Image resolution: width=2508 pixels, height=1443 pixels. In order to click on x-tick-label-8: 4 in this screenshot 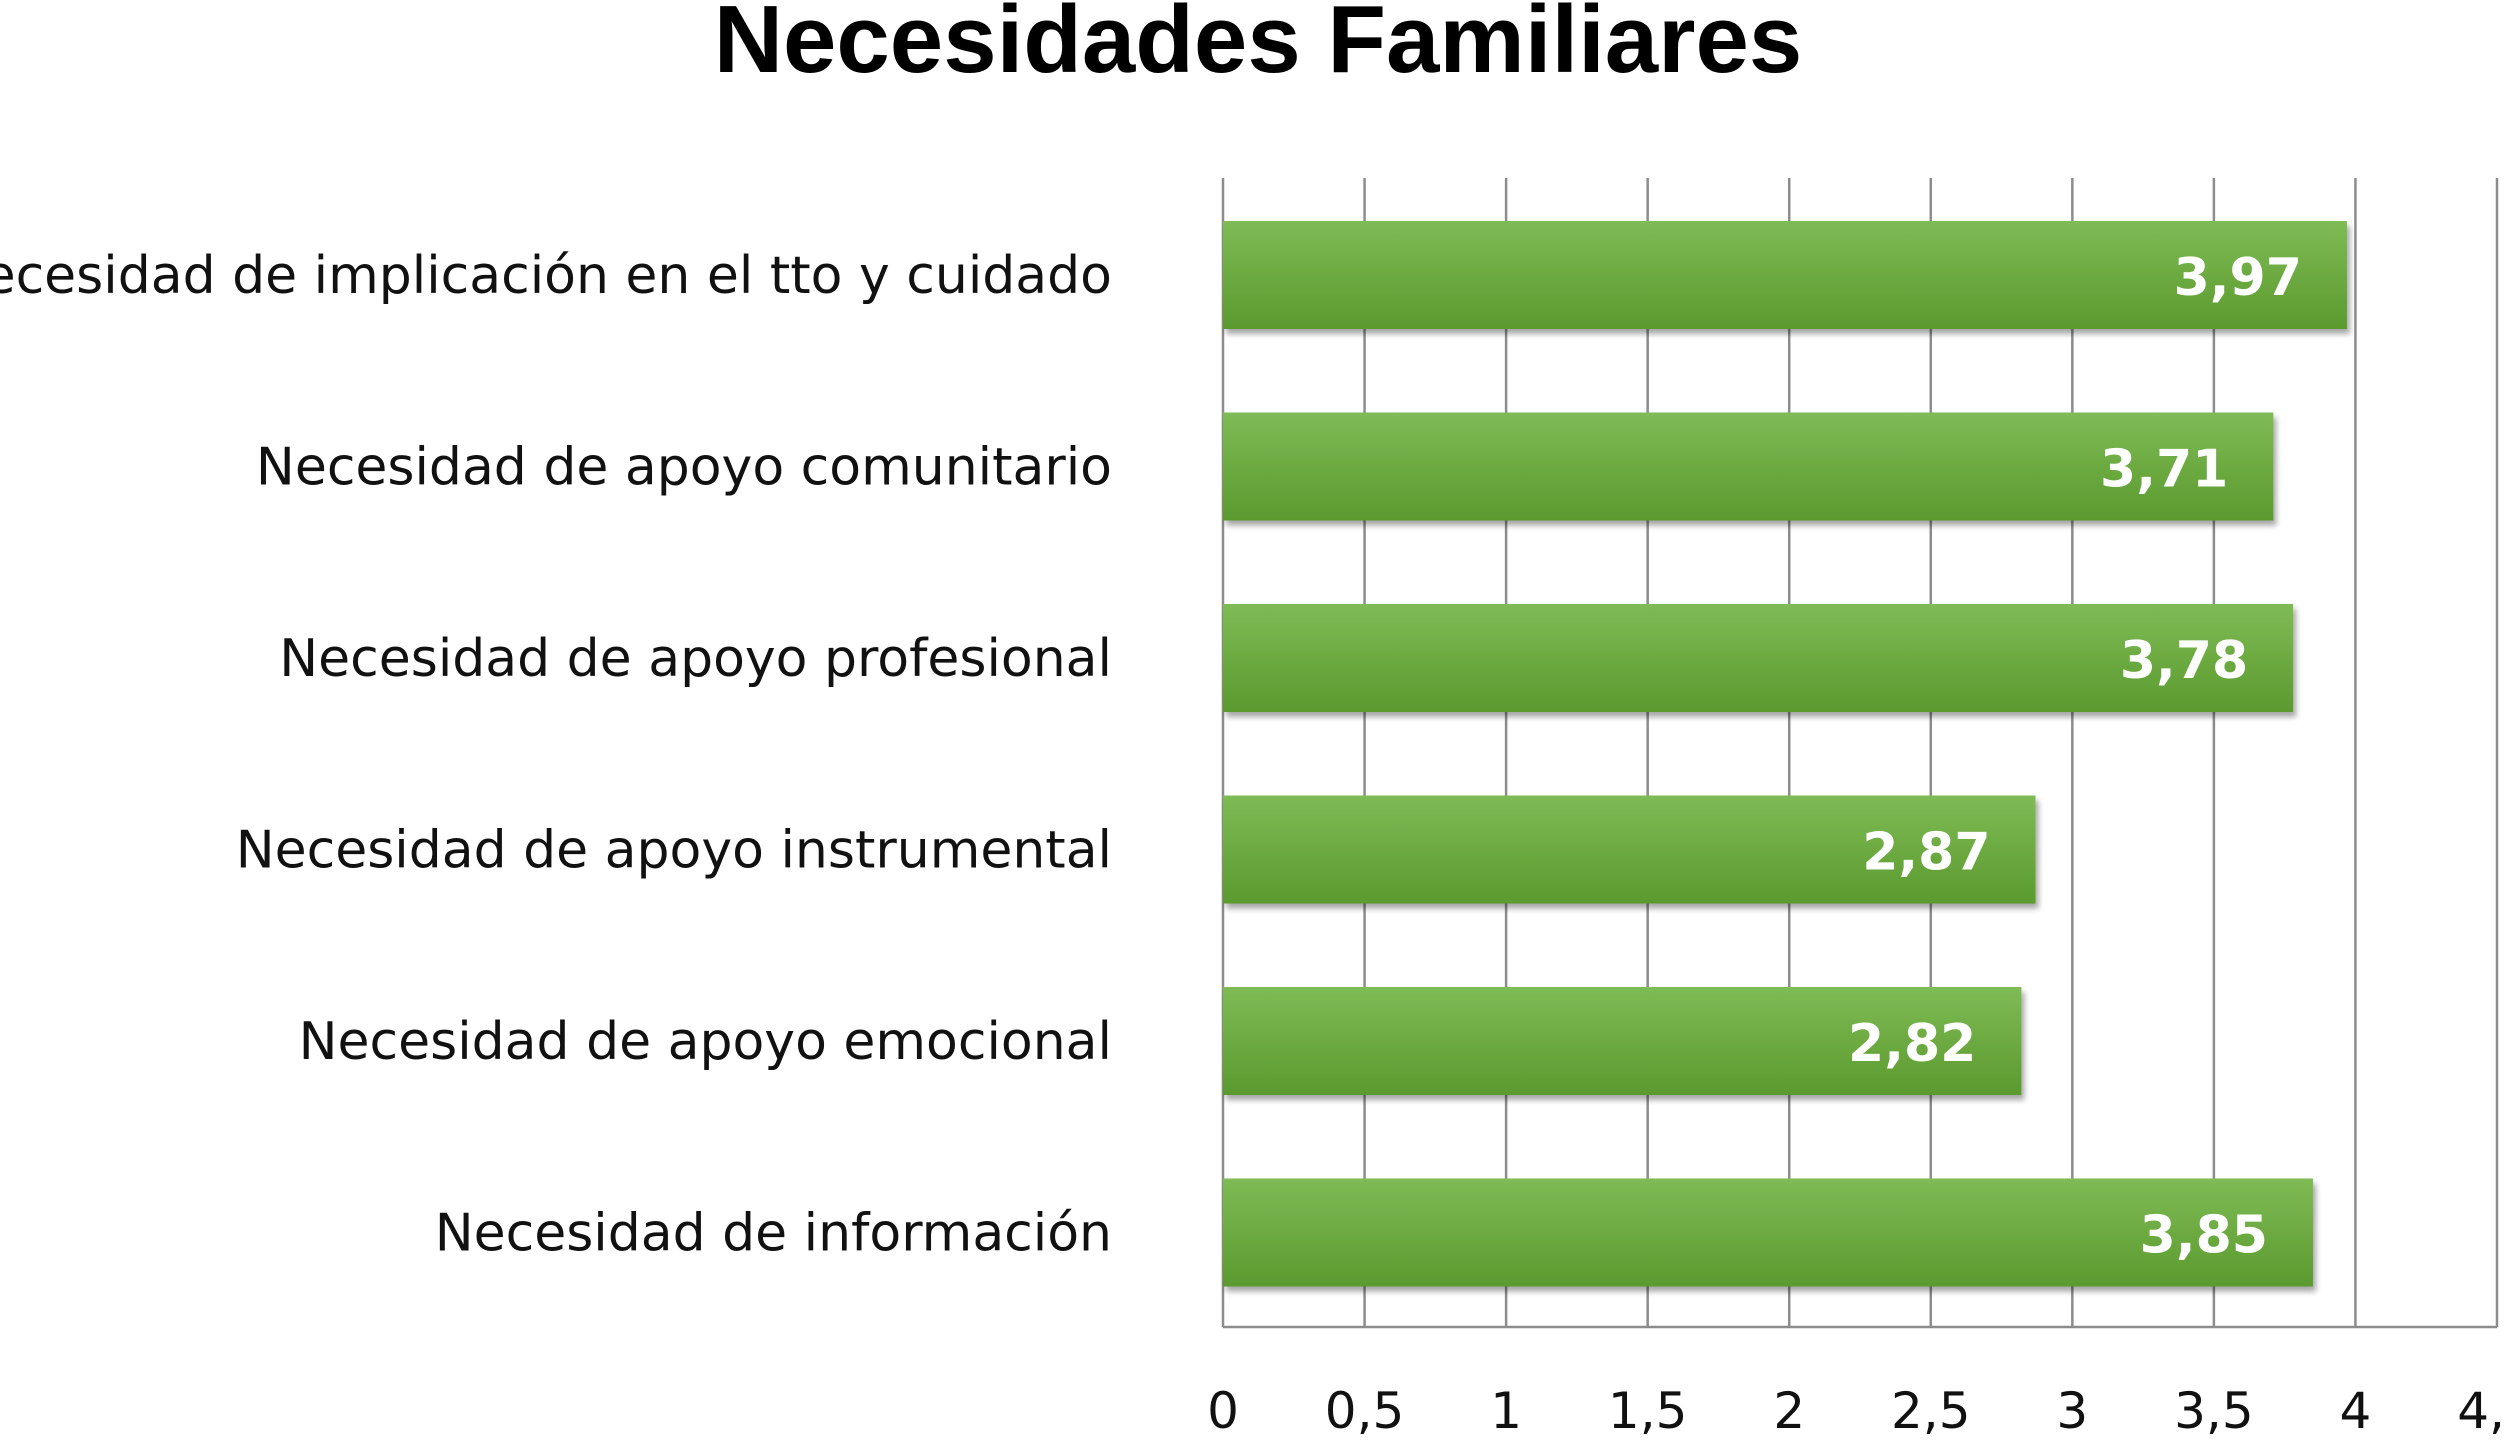, I will do `click(2356, 1411)`.